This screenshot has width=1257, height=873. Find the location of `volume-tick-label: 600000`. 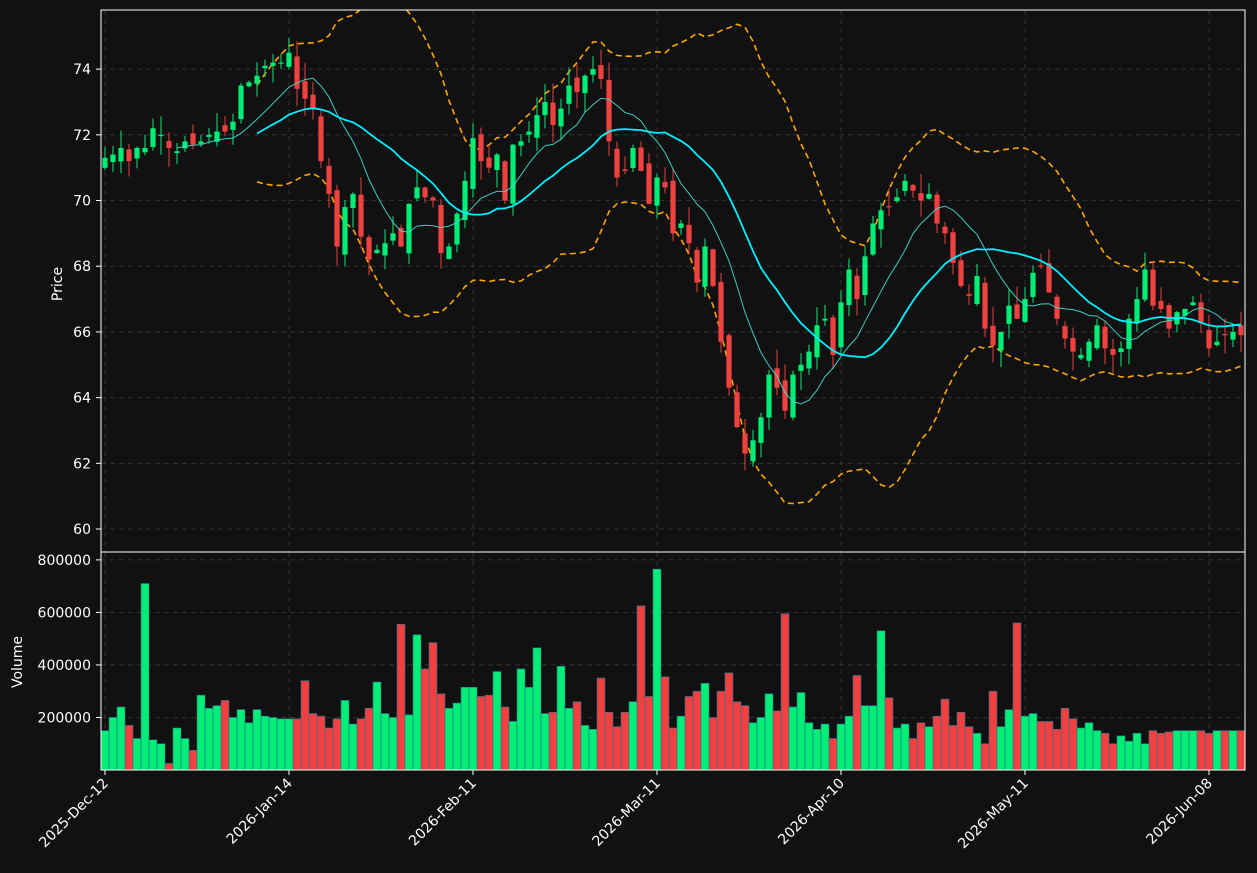

volume-tick-label: 600000 is located at coordinates (64, 613).